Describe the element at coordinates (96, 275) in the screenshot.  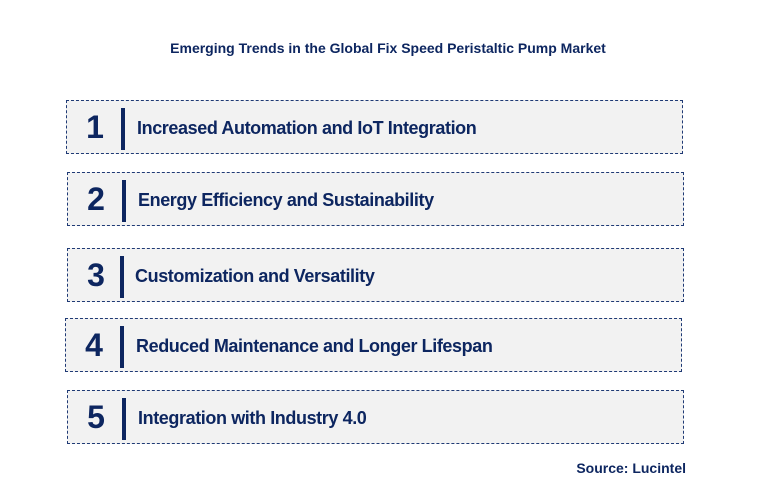
I see `trend-number: 3` at that location.